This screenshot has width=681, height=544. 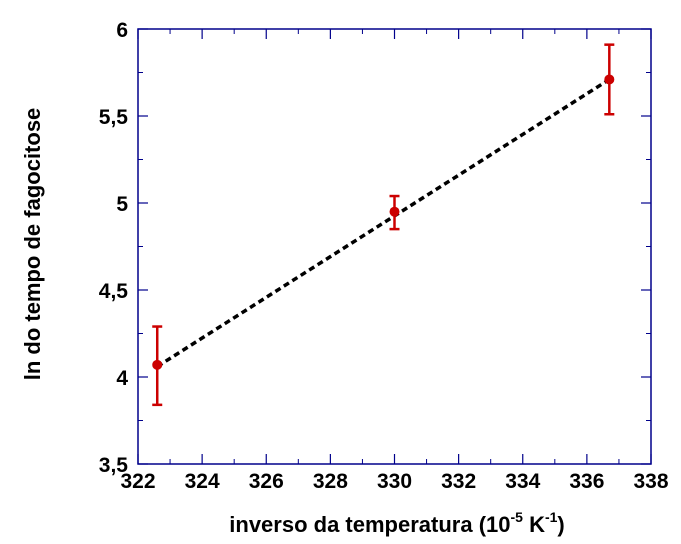 What do you see at coordinates (560, 524) in the screenshot?
I see `x-axis-title-end: )` at bounding box center [560, 524].